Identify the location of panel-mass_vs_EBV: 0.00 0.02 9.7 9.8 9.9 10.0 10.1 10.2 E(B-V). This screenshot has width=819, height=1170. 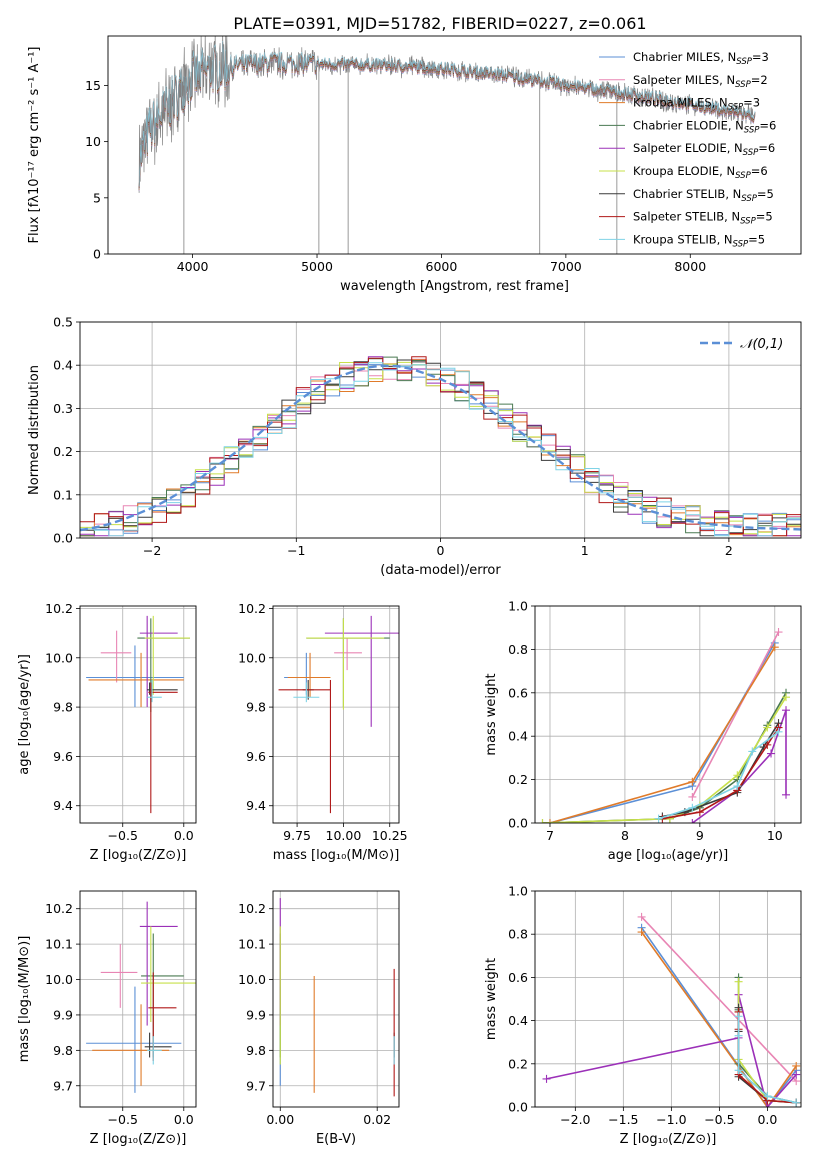
(319, 1018).